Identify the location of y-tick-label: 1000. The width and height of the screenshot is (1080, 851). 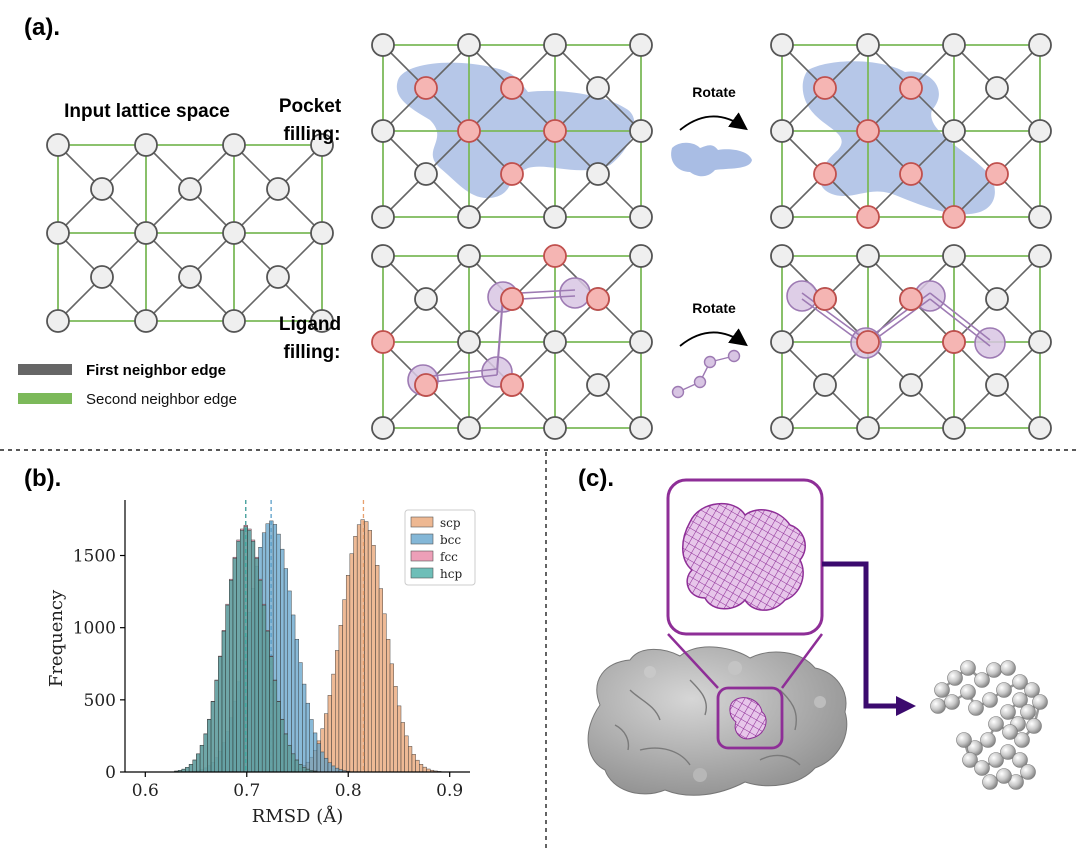
(94, 629).